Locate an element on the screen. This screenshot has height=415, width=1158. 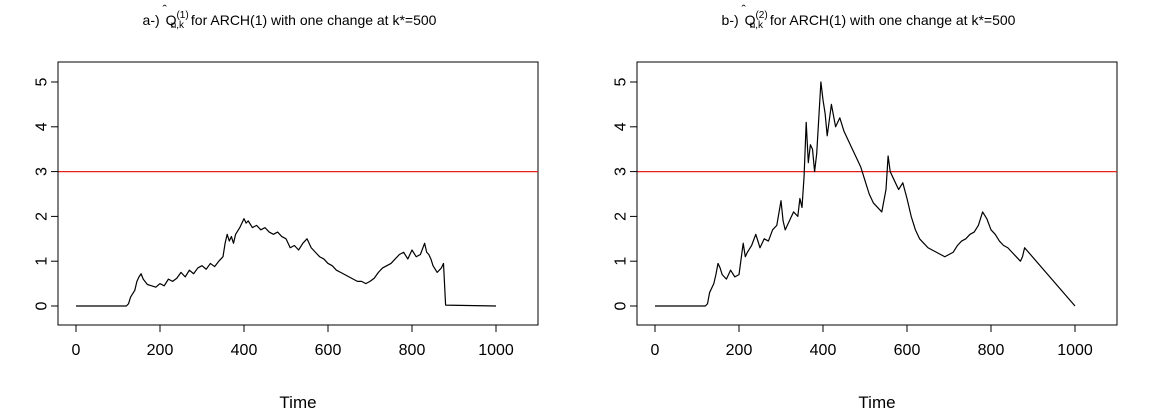
title-prefix-a: a-) is located at coordinates (151, 20).